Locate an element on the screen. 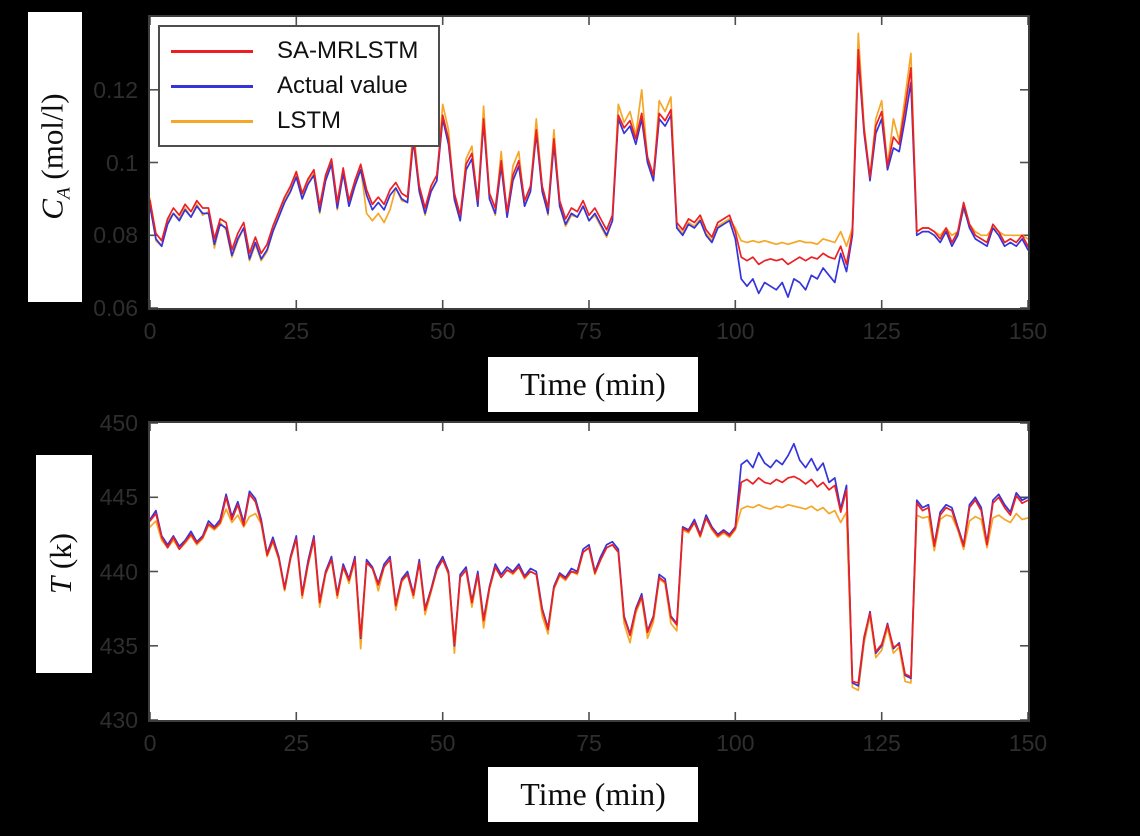 This screenshot has height=836, width=1140. legend-line-sample-red is located at coordinates (212, 51).